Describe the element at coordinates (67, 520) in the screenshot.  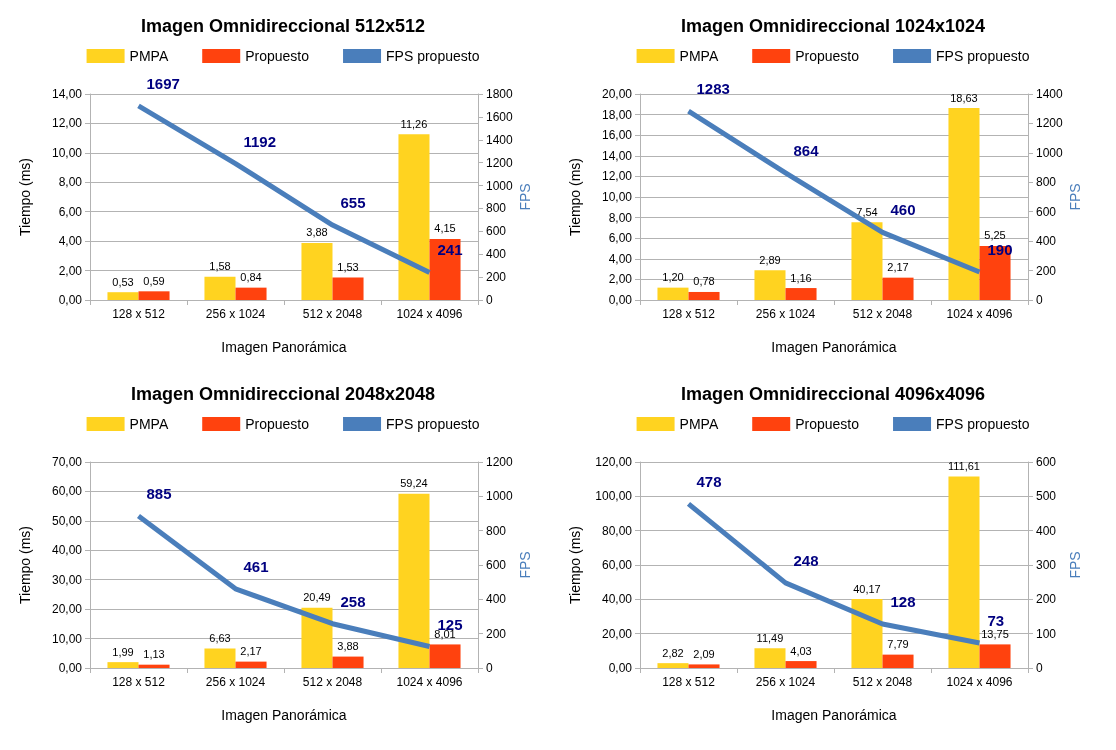
I see `y-tick-label: 50,00` at that location.